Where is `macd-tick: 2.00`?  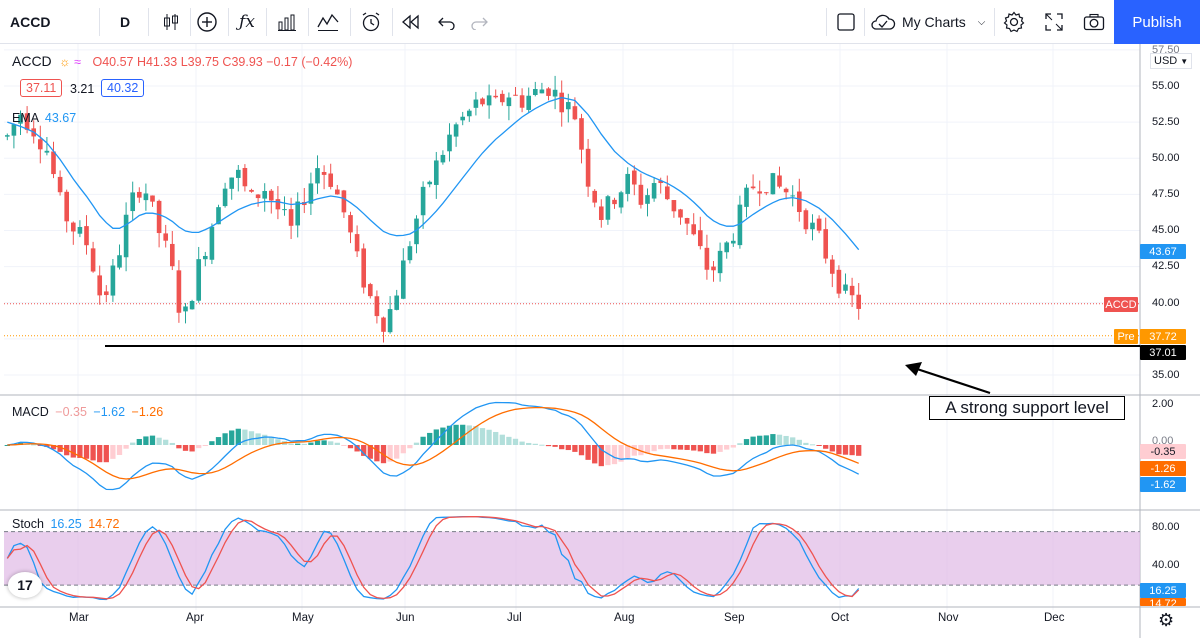 macd-tick: 2.00 is located at coordinates (1163, 404).